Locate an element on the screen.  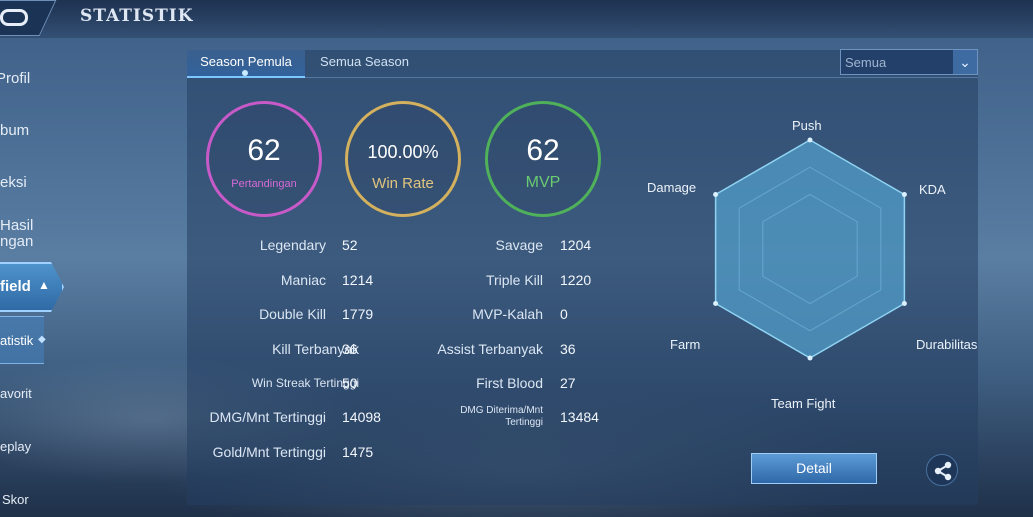
radar-label-push: Push is located at coordinates (807, 125).